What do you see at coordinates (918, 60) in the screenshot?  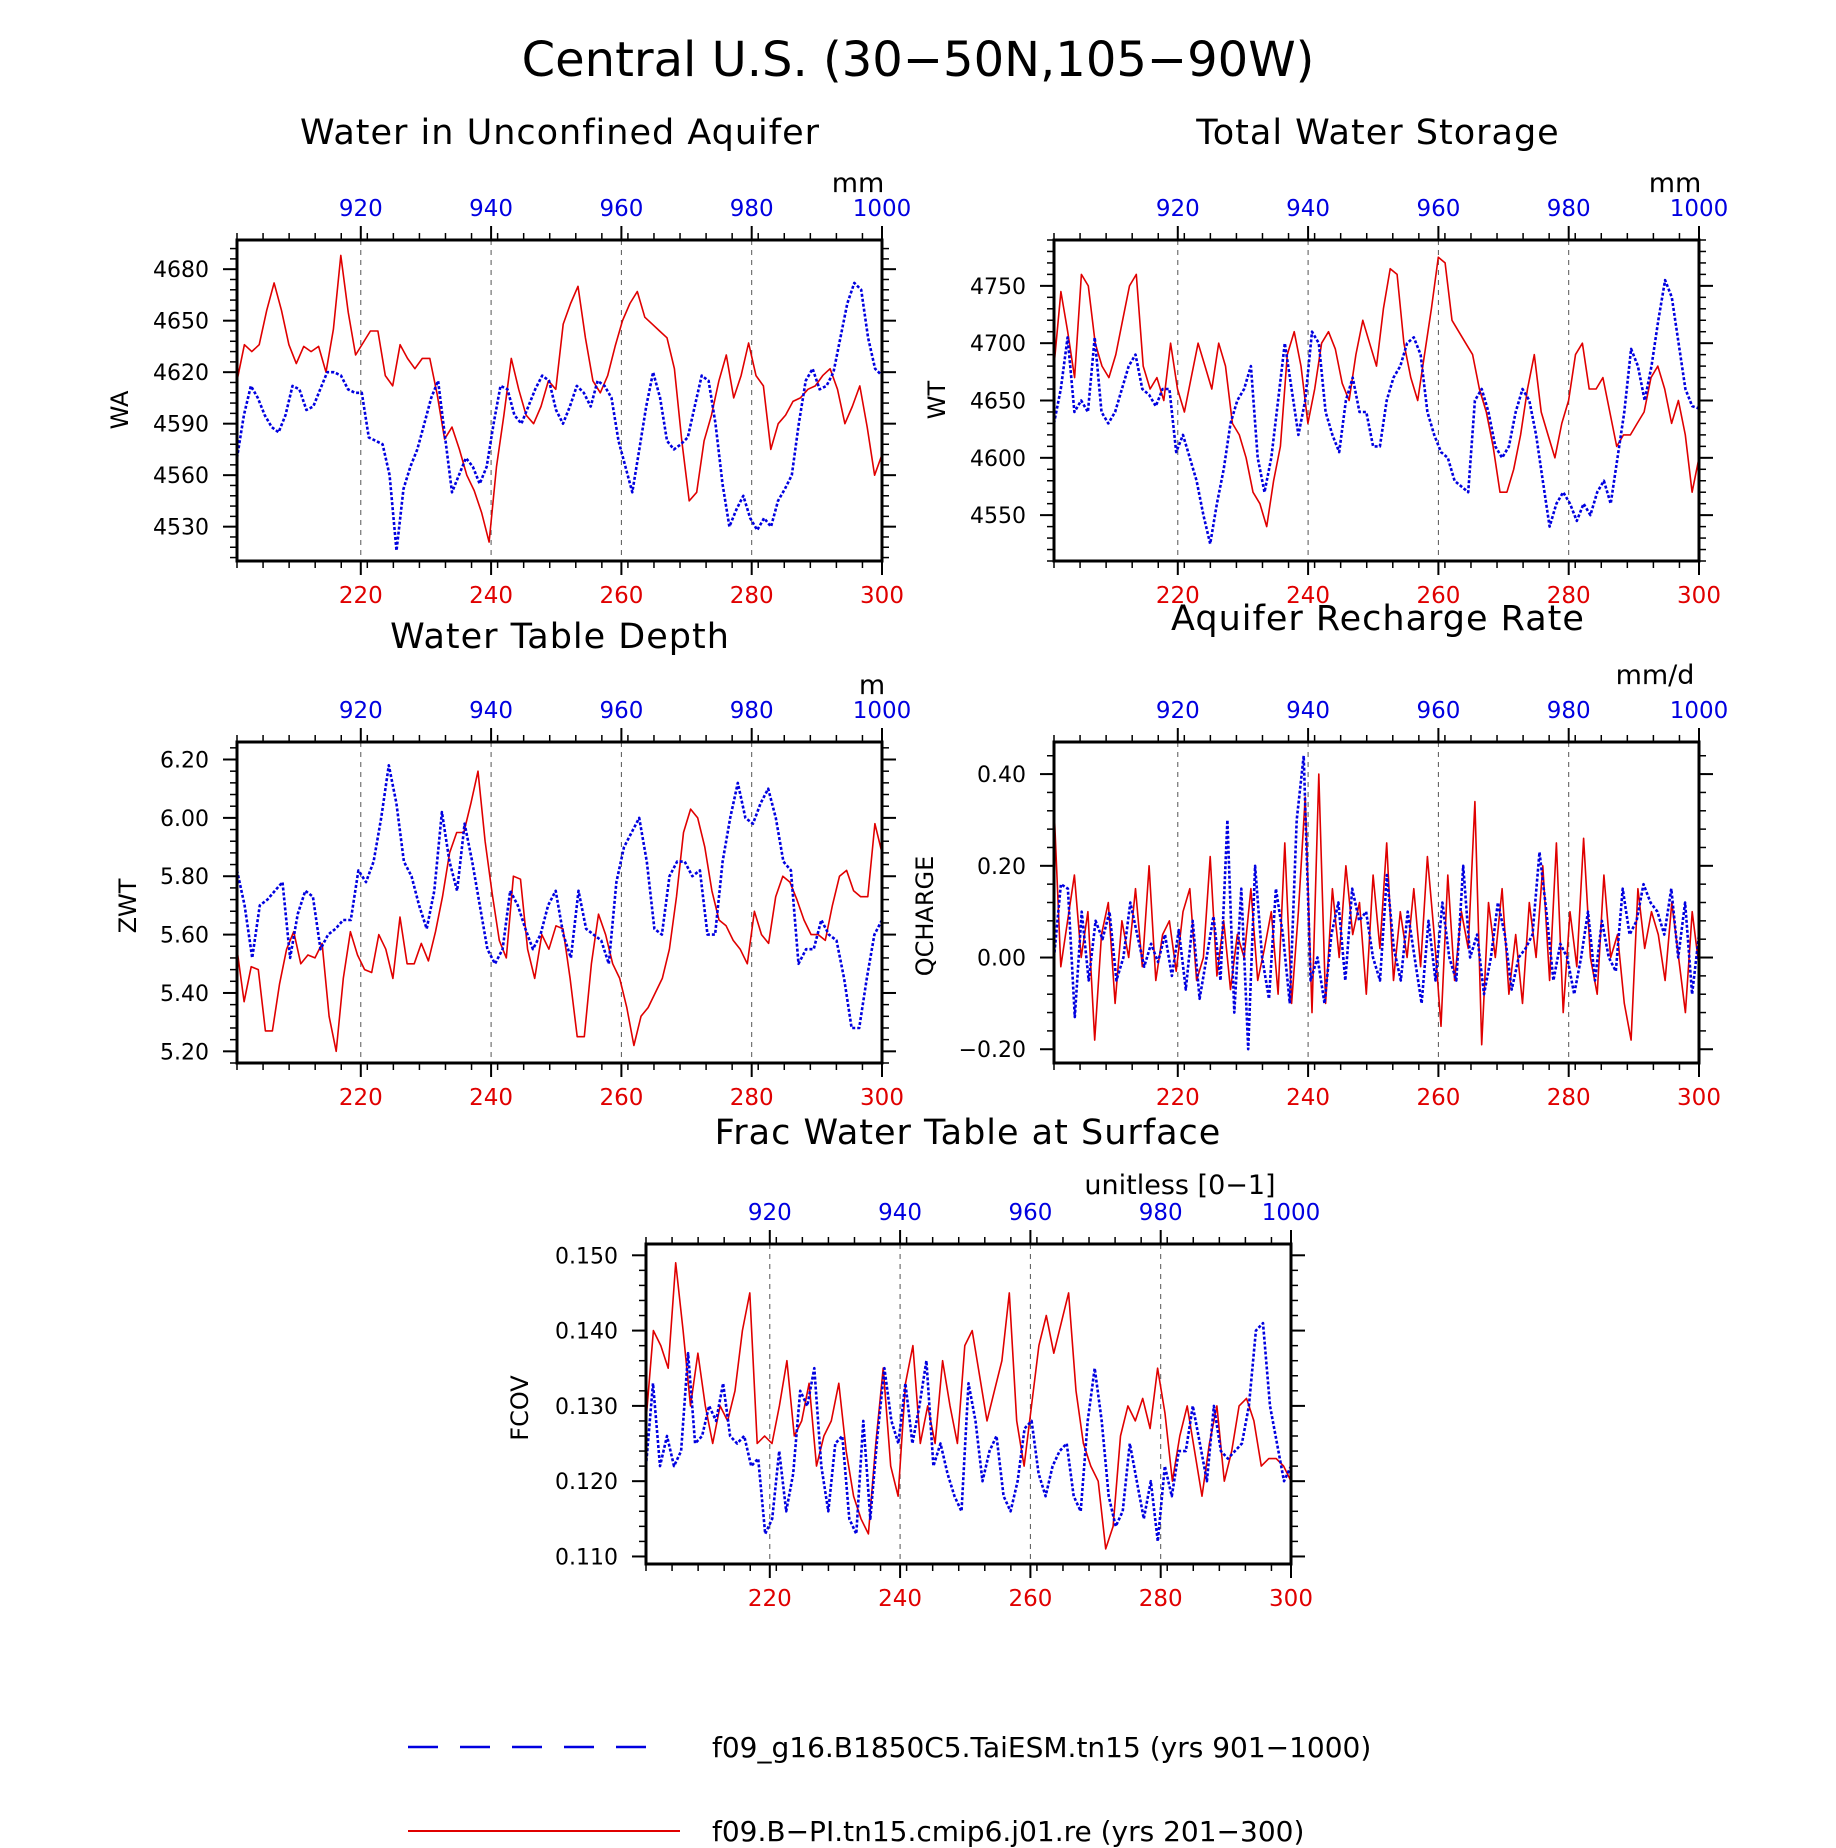 I see `figure-title: Central U.S. (30−50N,105−90W)` at bounding box center [918, 60].